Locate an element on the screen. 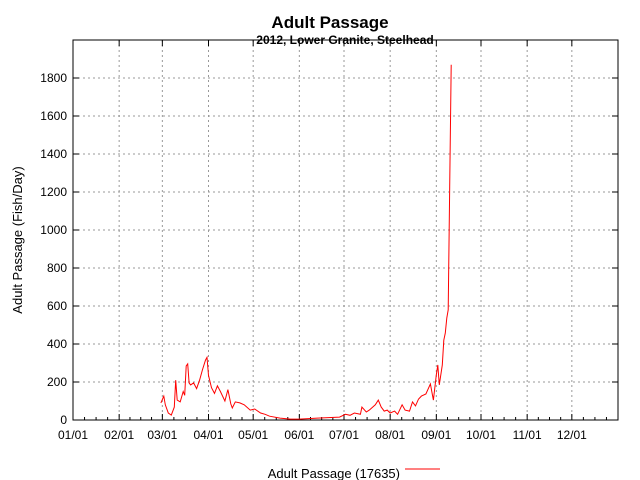 This screenshot has height=480, width=640. x-tick-label: 02/01 is located at coordinates (119, 435).